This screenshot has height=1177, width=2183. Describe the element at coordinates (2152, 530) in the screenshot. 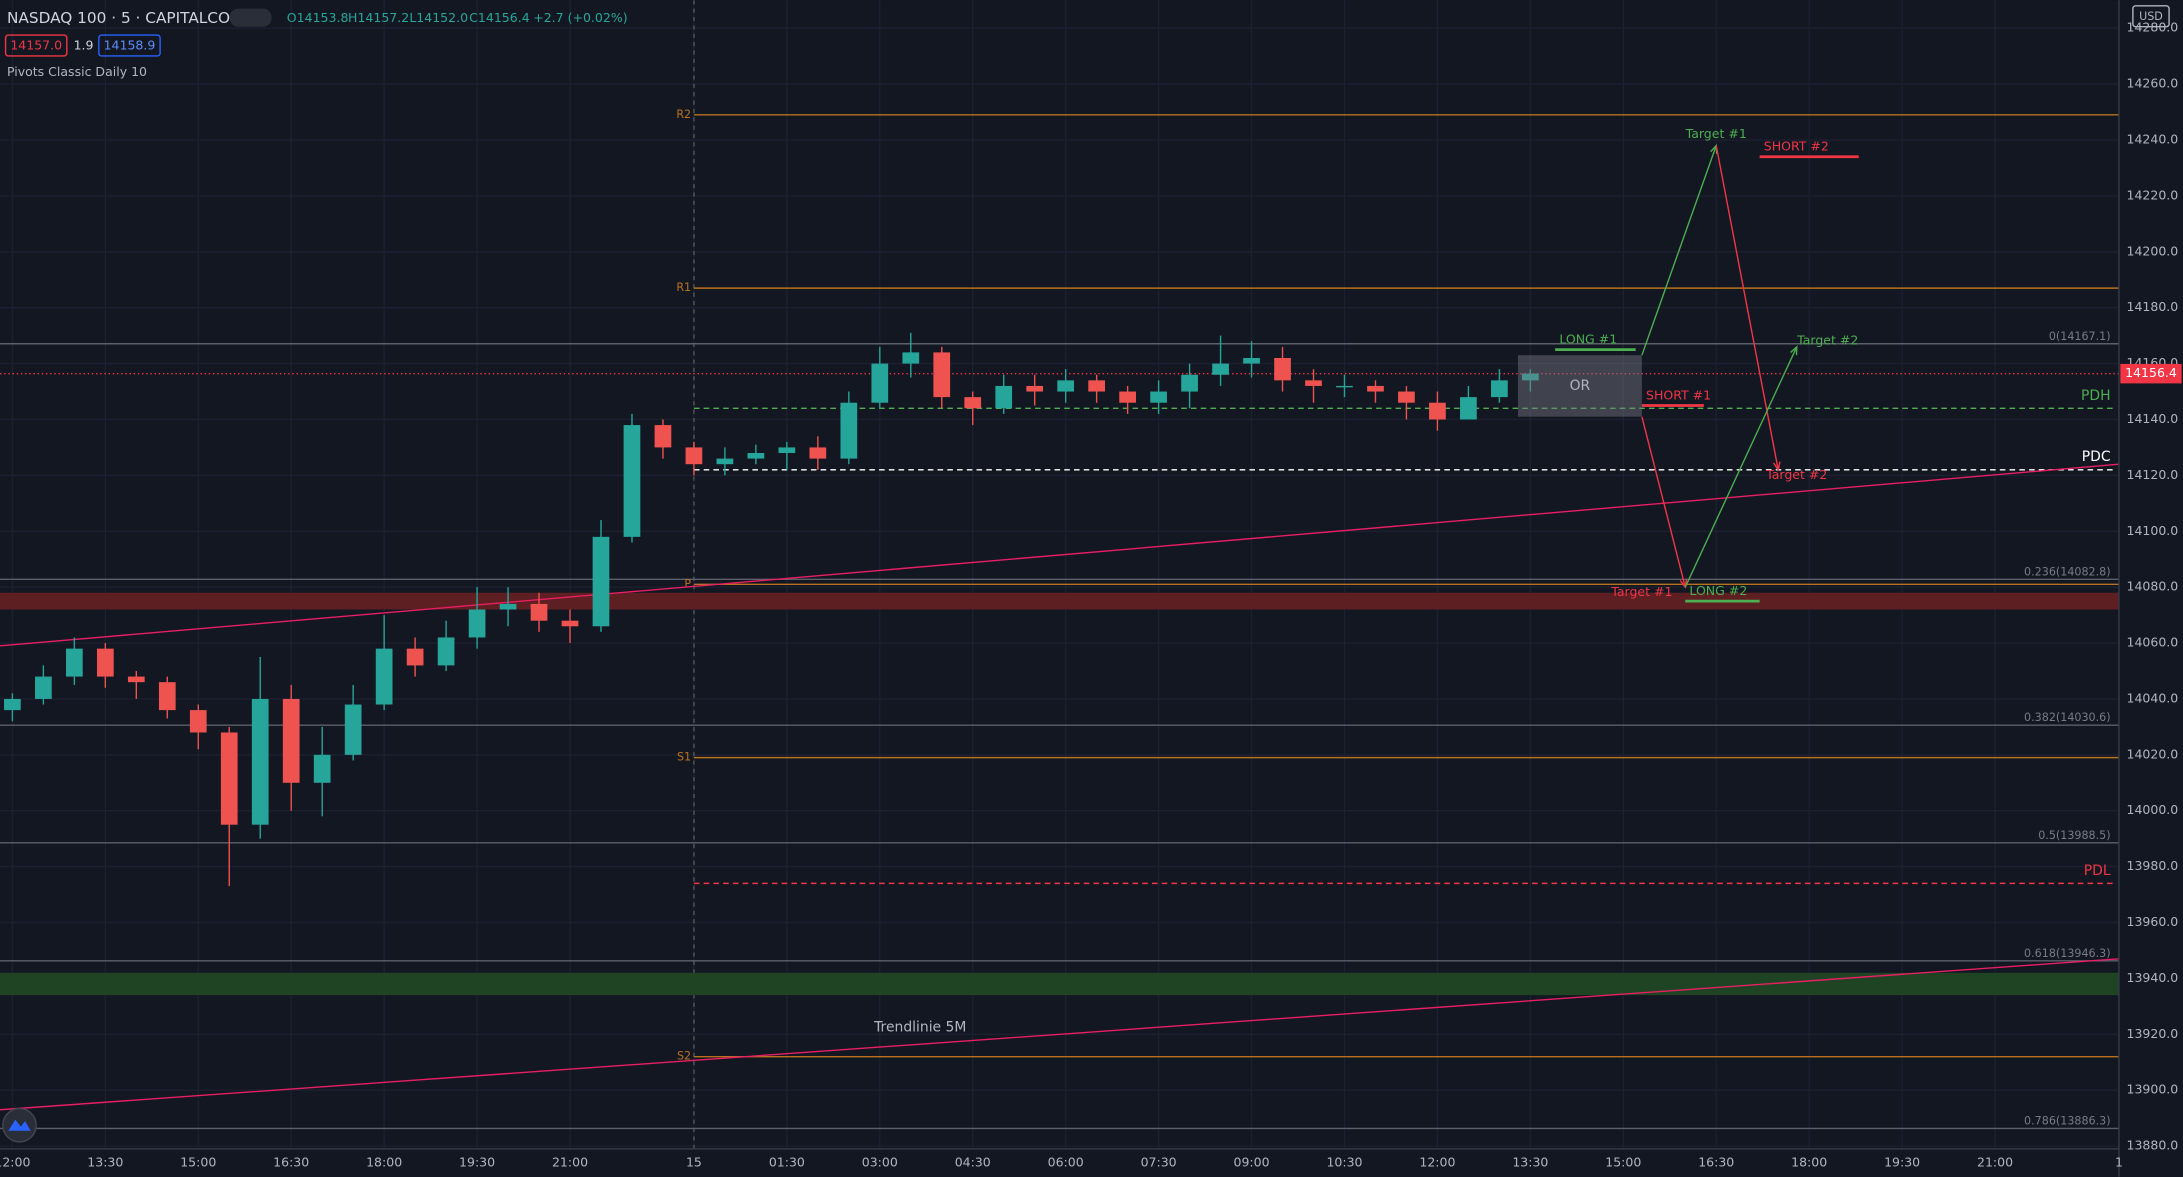

I see `y-tick-label: 14100.0` at that location.